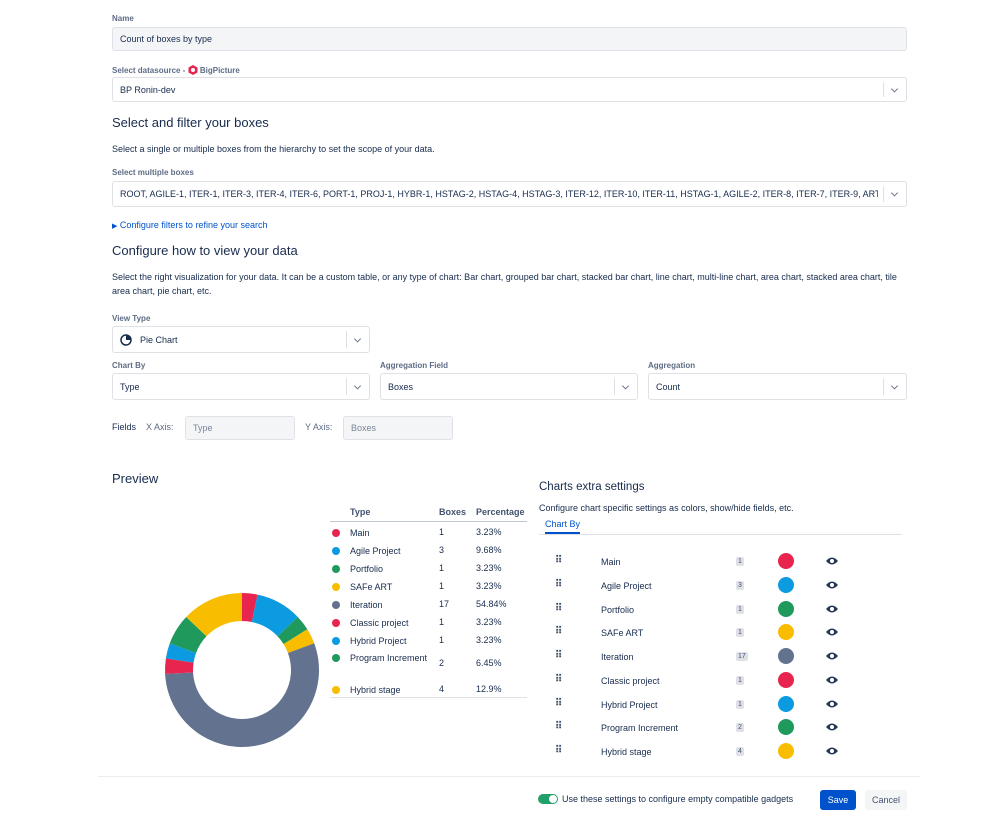  Describe the element at coordinates (160, 427) in the screenshot. I see `x-axis-label: X Axis:` at that location.